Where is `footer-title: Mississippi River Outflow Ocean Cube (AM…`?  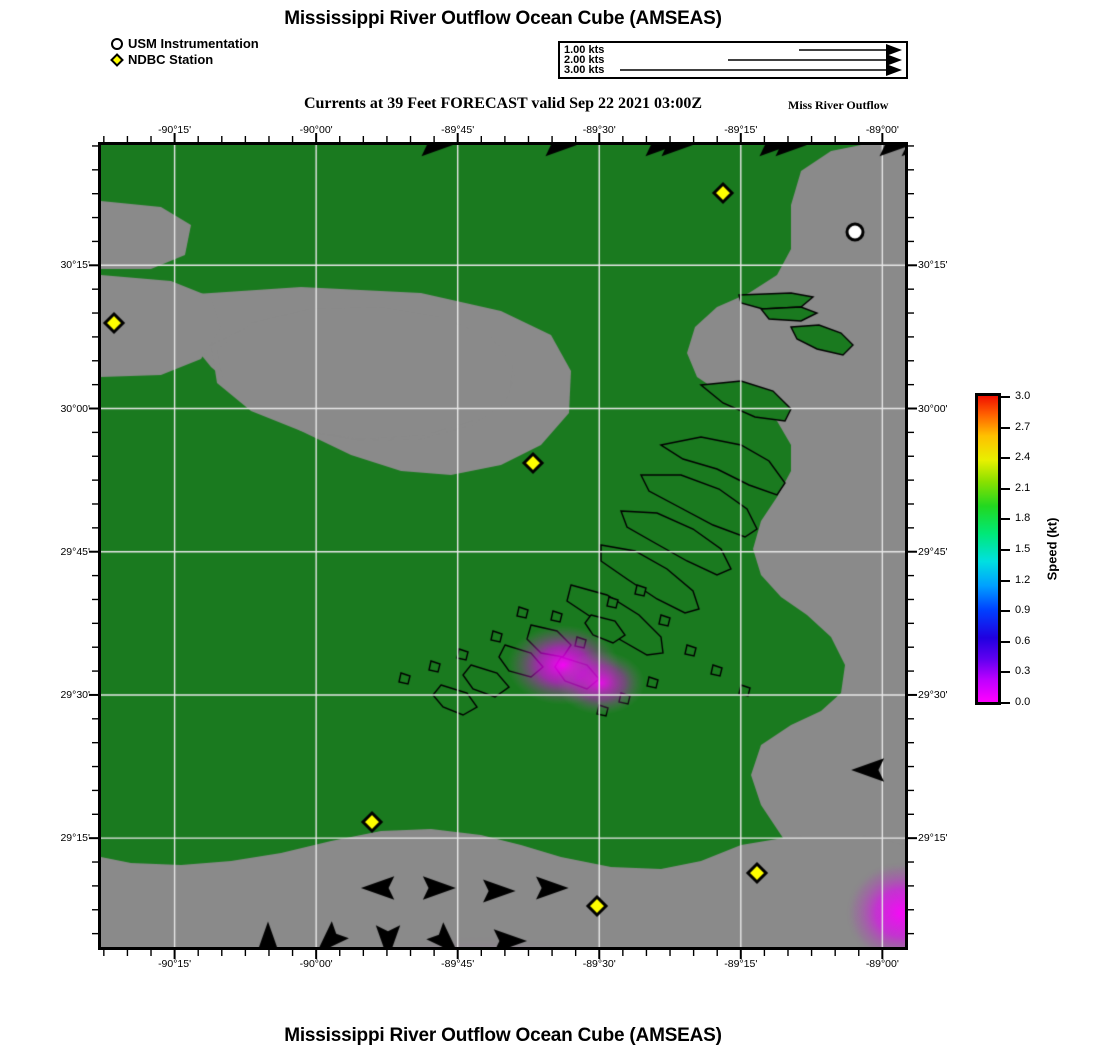 footer-title: Mississippi River Outflow Ocean Cube (AM… is located at coordinates (503, 1035).